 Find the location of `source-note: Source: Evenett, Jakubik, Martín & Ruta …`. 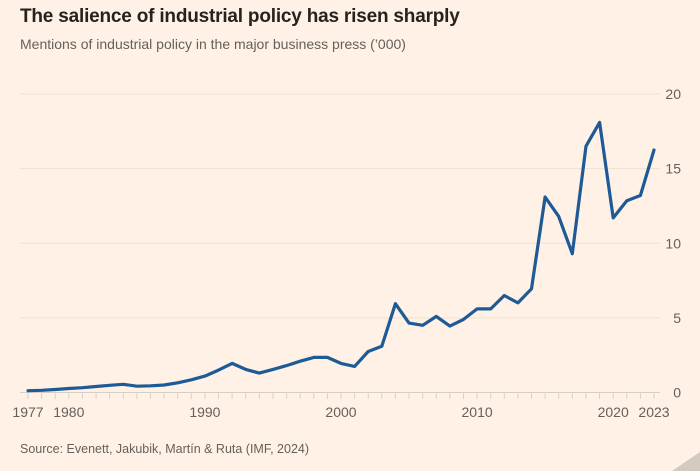

source-note: Source: Evenett, Jakubik, Martín & Ruta … is located at coordinates (165, 449).